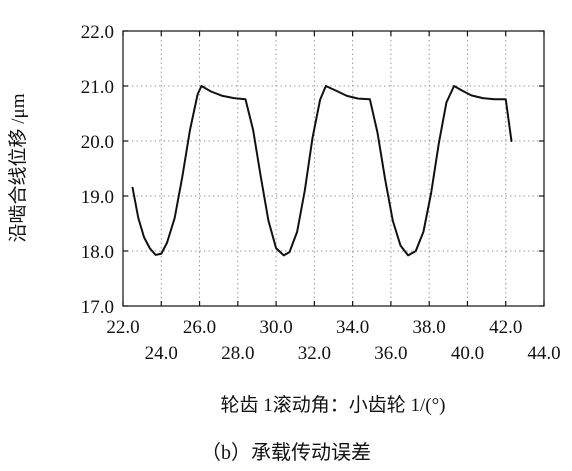  Describe the element at coordinates (275, 327) in the screenshot. I see `x-tick-label: 30.0` at that location.